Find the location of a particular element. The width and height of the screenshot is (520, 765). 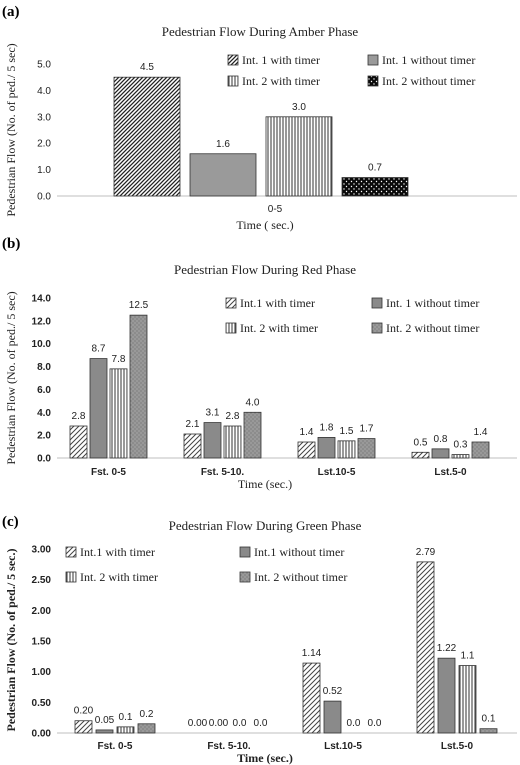

data-label: 0.5 is located at coordinates (421, 442).